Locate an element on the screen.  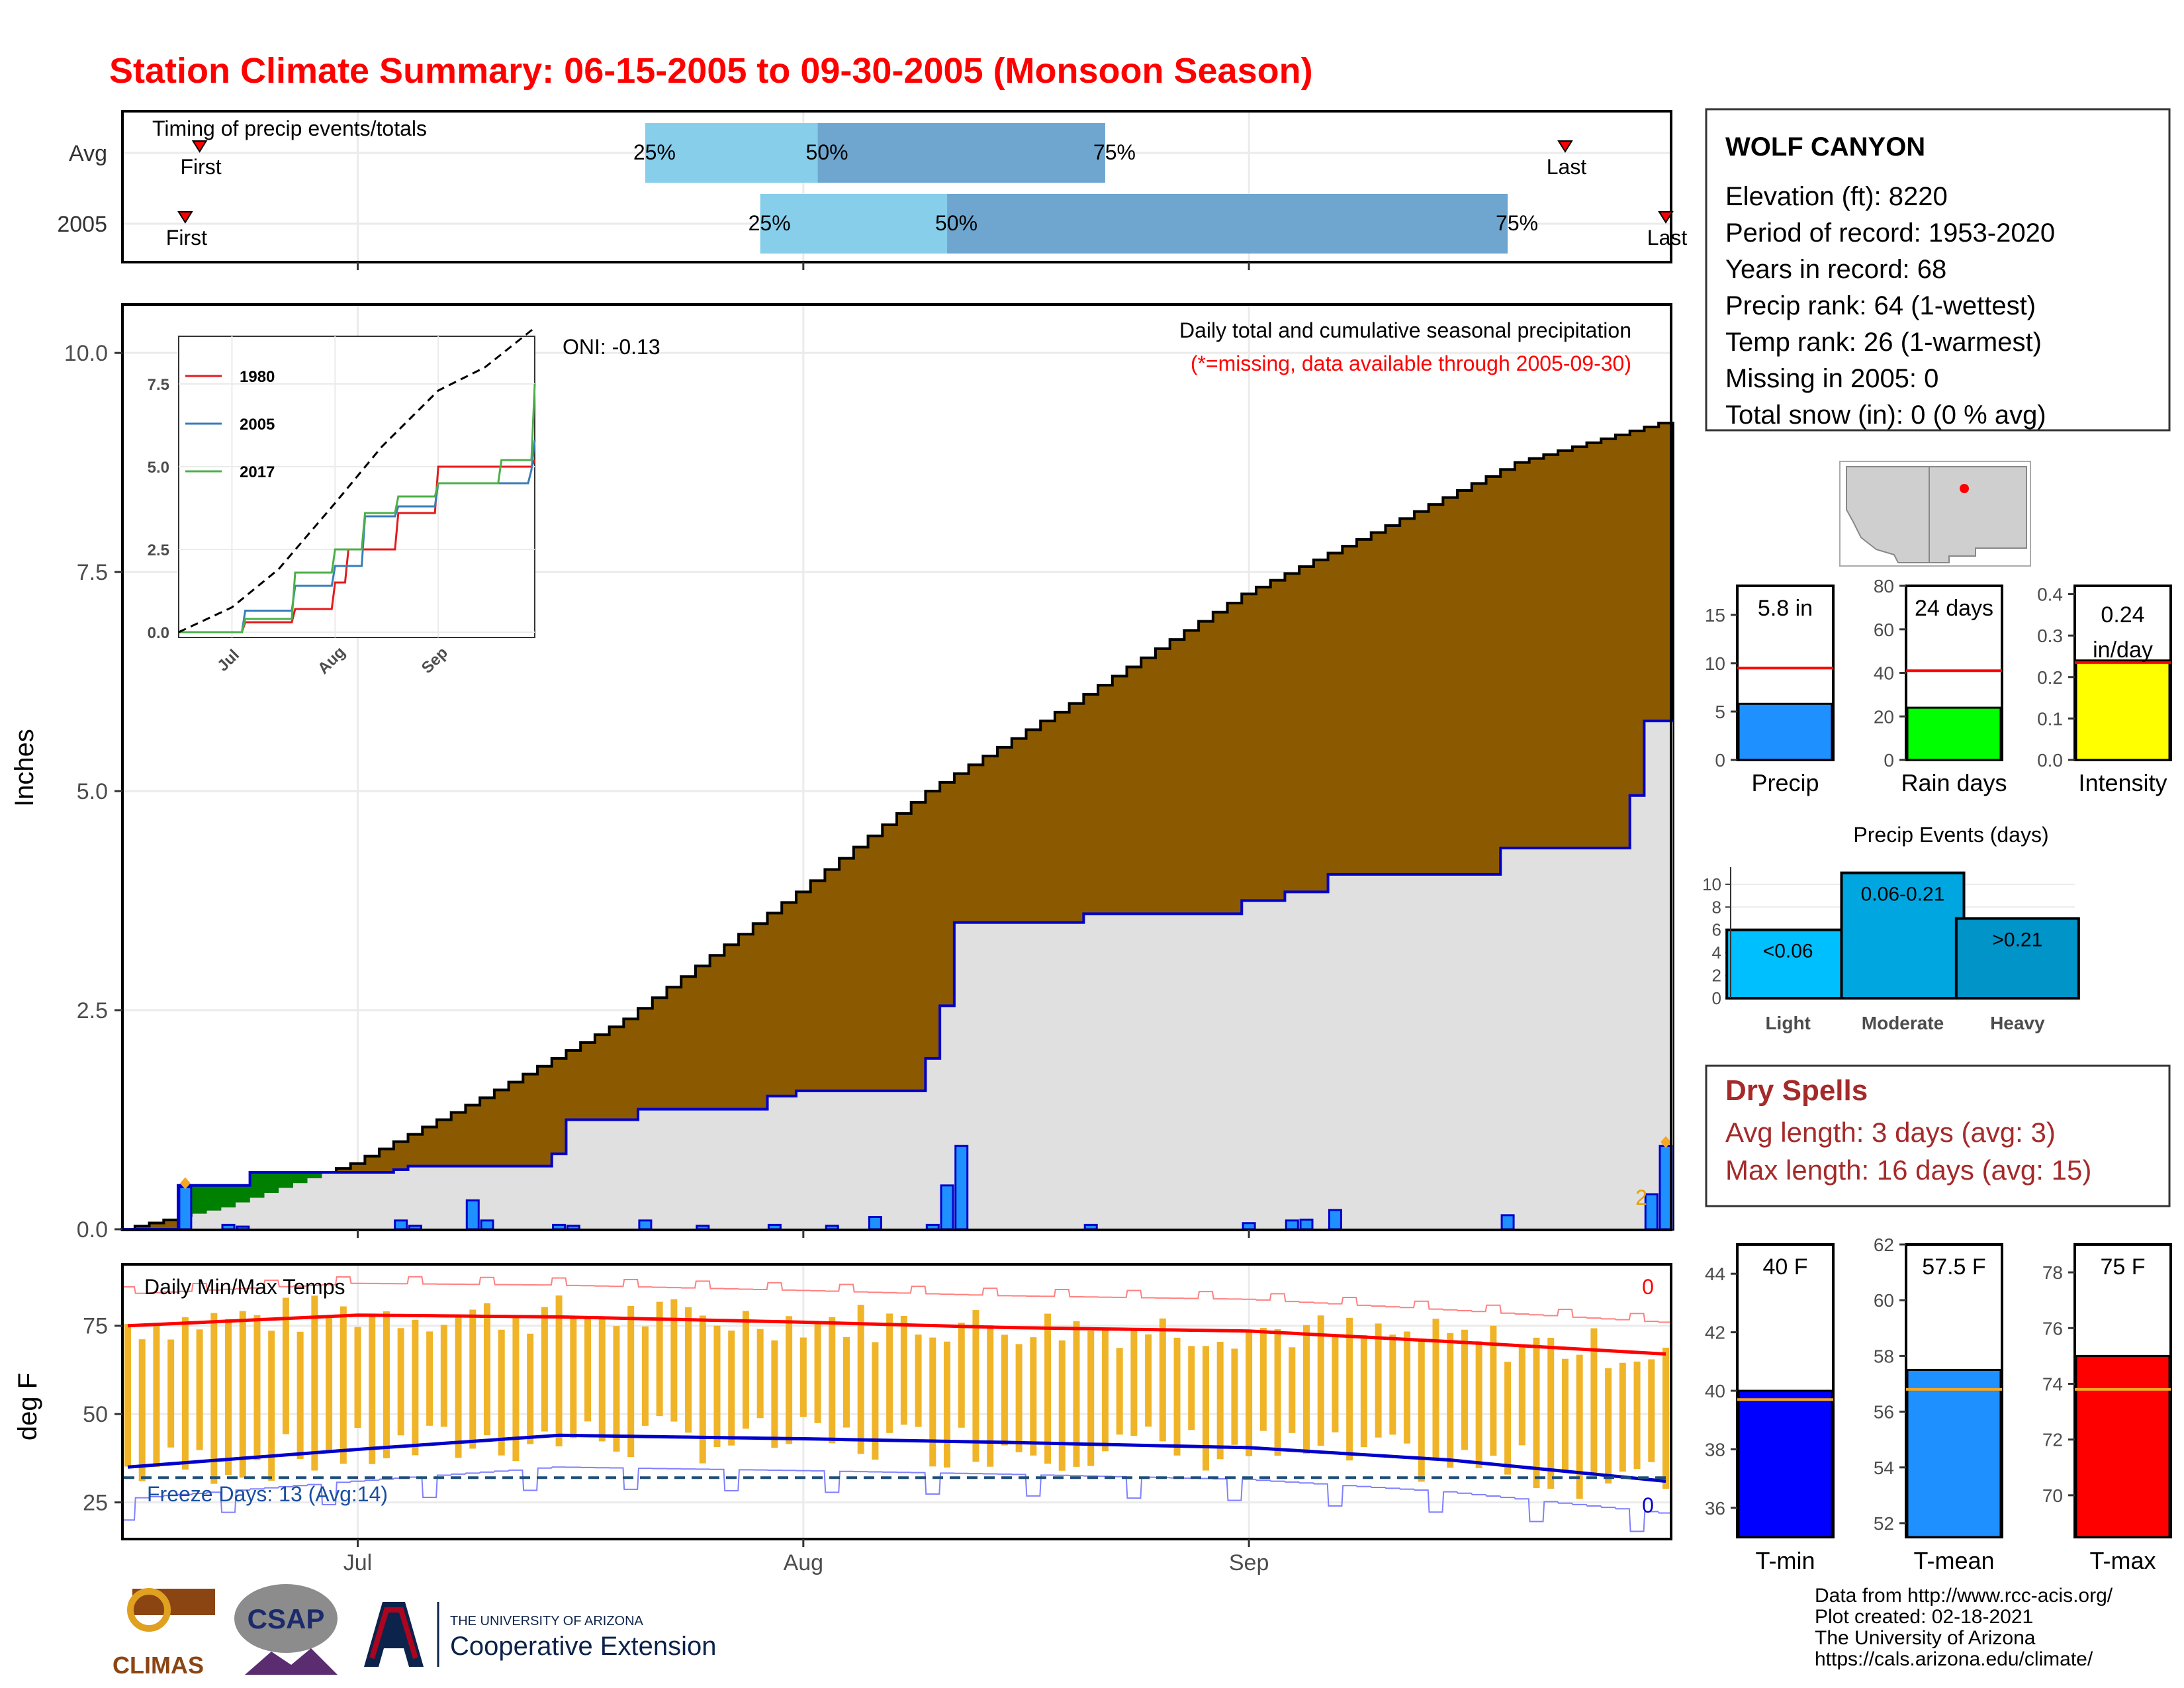
station-detail-line: Period of record: 1953-2020 is located at coordinates (1890, 233).